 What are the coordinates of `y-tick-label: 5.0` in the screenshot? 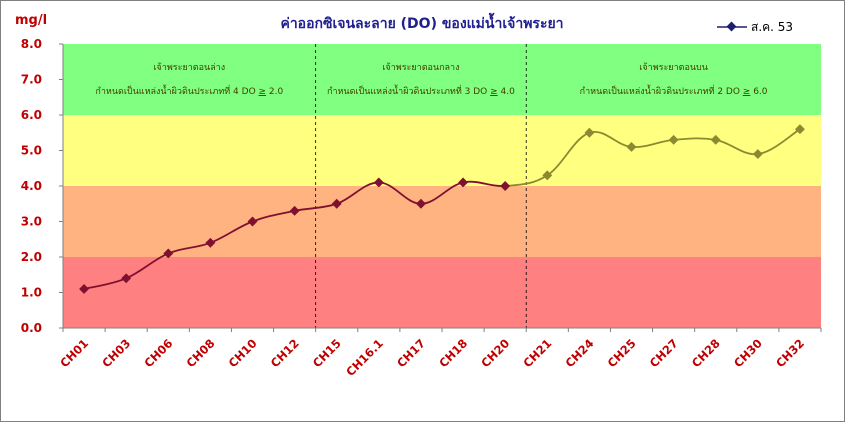 It's located at (31, 151).